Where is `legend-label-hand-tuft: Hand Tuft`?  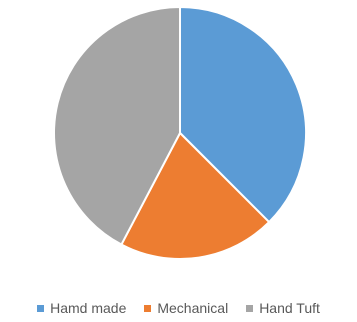
legend-label-hand-tuft: Hand Tuft is located at coordinates (289, 308).